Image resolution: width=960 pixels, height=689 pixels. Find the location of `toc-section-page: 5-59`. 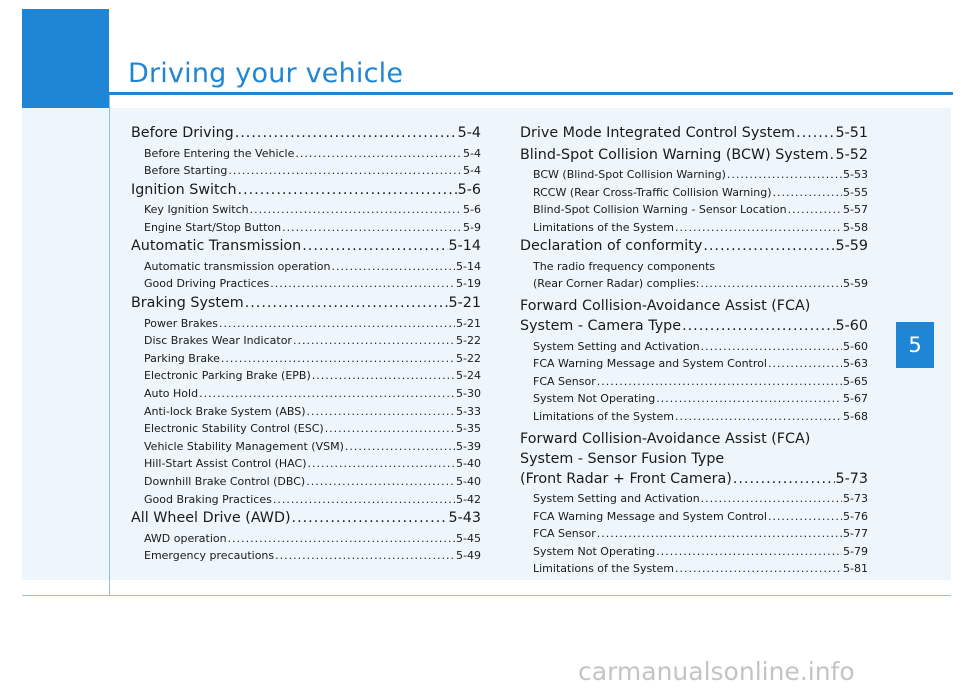

toc-section-page: 5-59 is located at coordinates (851, 246).